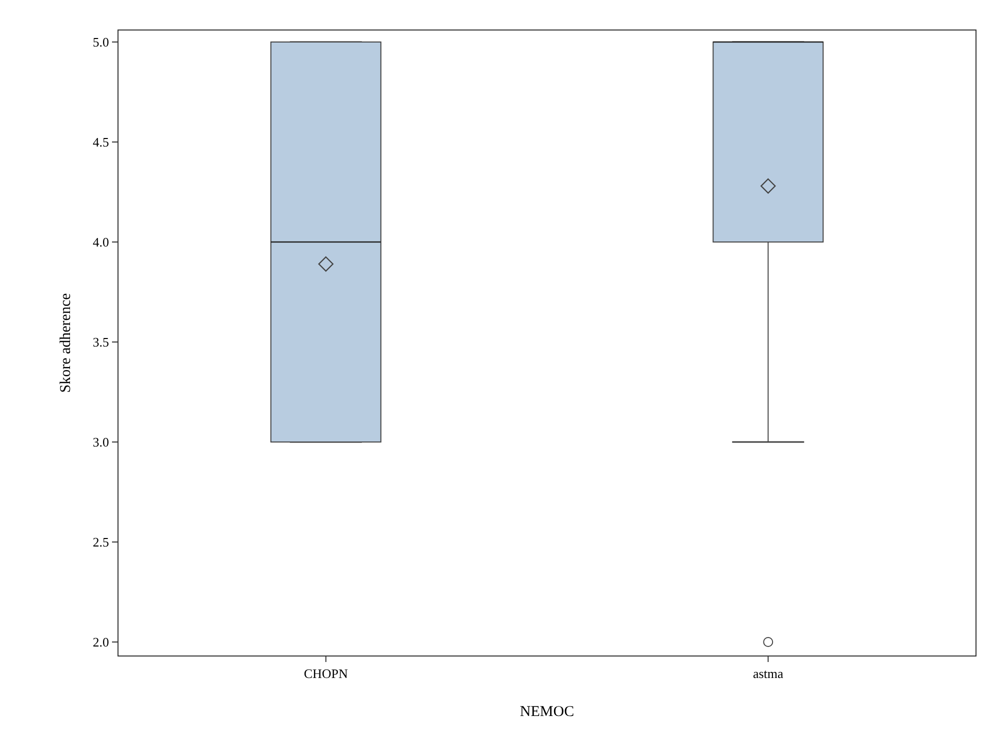 This screenshot has height=746, width=987. What do you see at coordinates (100, 342) in the screenshot?
I see `y-tick-label: 3.5` at bounding box center [100, 342].